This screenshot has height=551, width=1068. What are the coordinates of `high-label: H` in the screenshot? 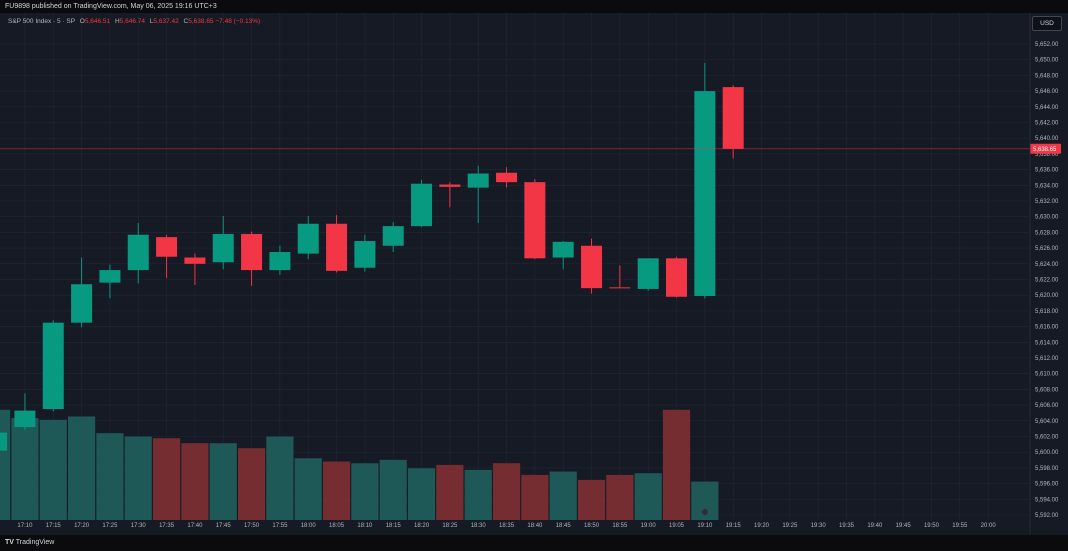 It's located at (117, 21).